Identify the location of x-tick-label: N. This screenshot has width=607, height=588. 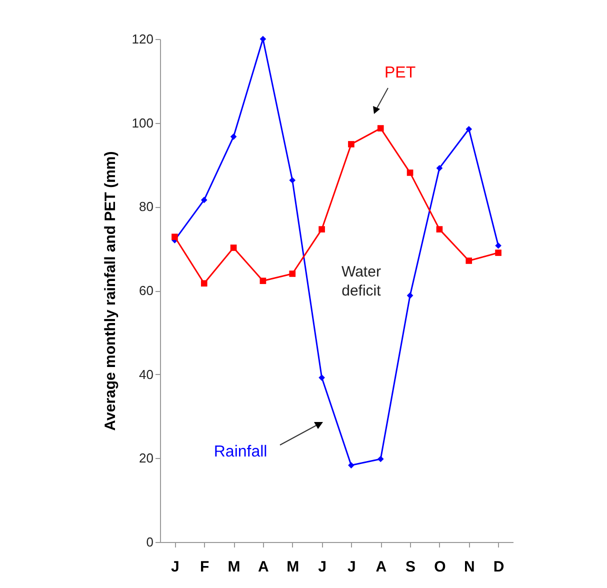
(469, 567).